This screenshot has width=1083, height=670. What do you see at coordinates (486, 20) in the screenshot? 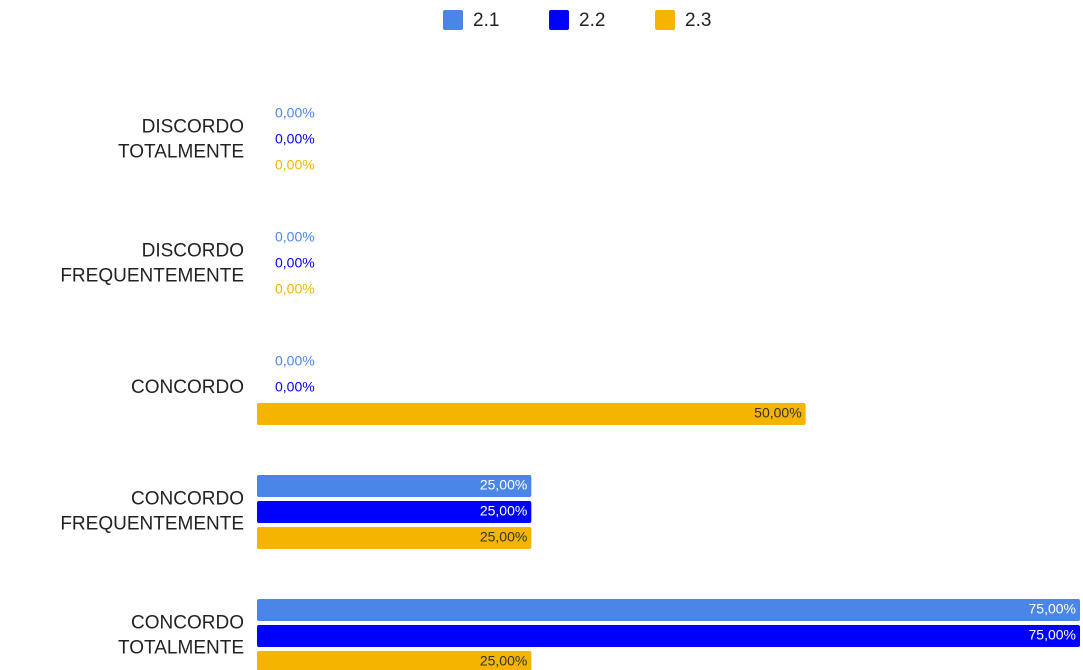
I see `legend-label: 2.1` at bounding box center [486, 20].